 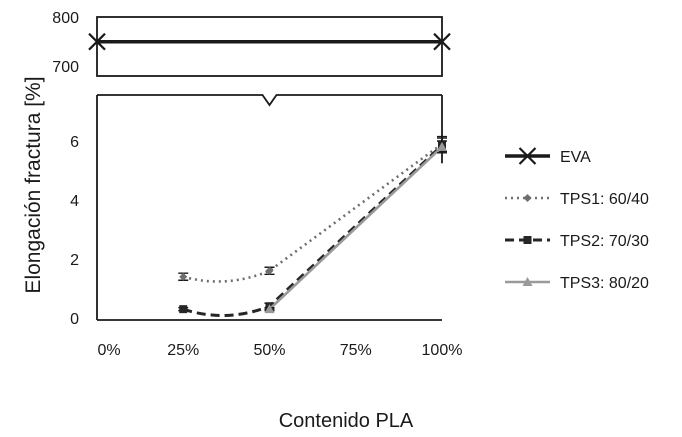 What do you see at coordinates (346, 421) in the screenshot?
I see `x-axis-title: Contenido PLA` at bounding box center [346, 421].